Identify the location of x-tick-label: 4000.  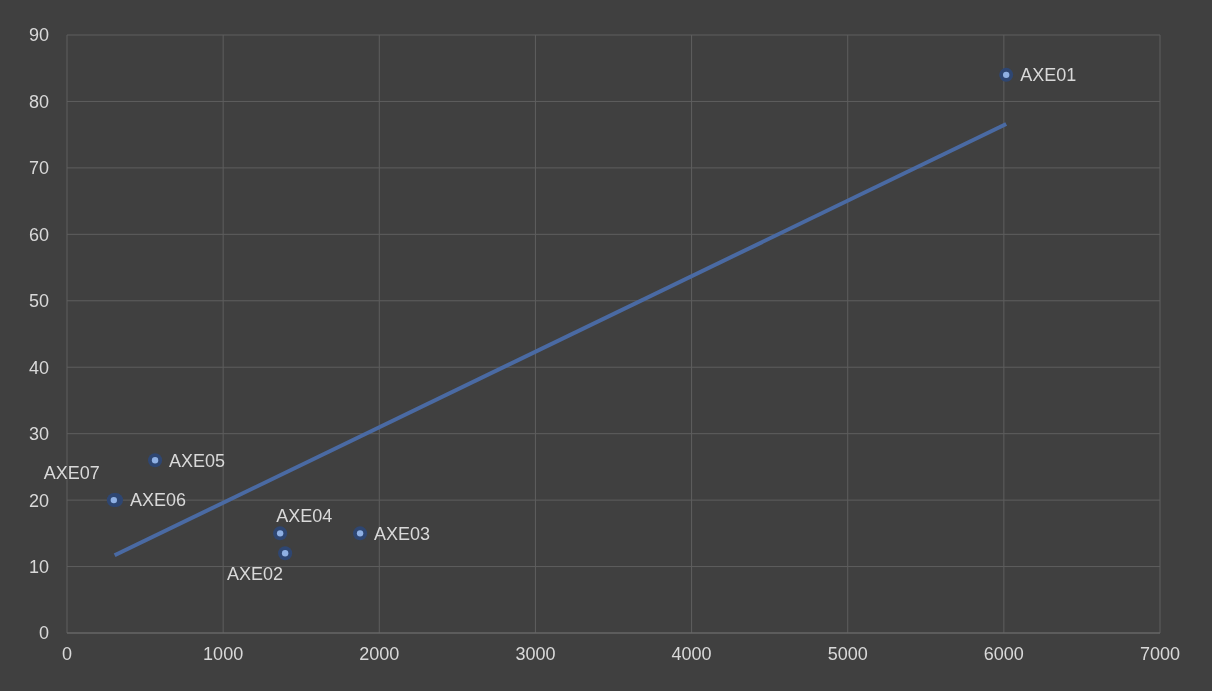
(691, 653).